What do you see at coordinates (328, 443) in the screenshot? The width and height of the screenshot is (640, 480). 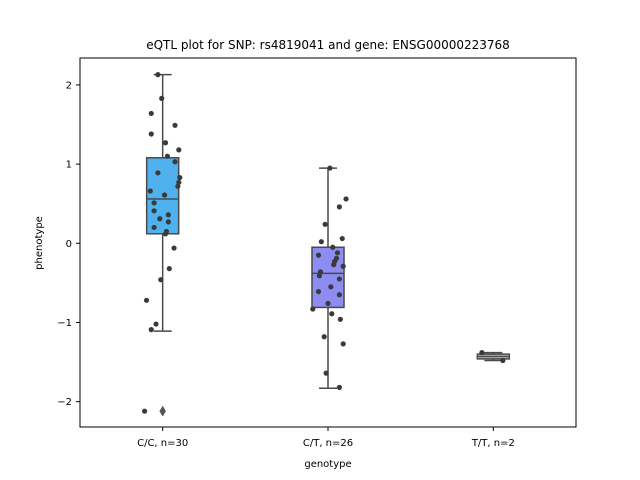 I see `x-tick-label: C/T, n=26` at bounding box center [328, 443].